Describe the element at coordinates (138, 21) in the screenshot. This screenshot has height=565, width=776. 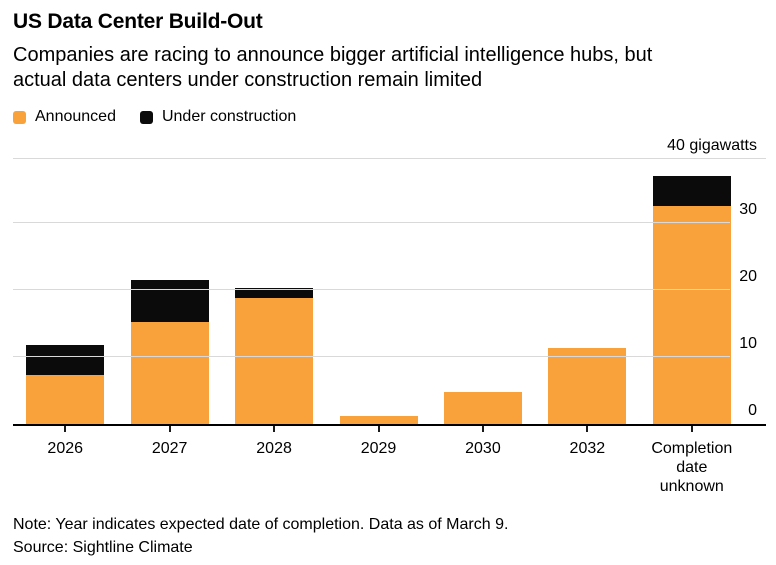
I see `chart-title: US Data Center Build-Out` at that location.